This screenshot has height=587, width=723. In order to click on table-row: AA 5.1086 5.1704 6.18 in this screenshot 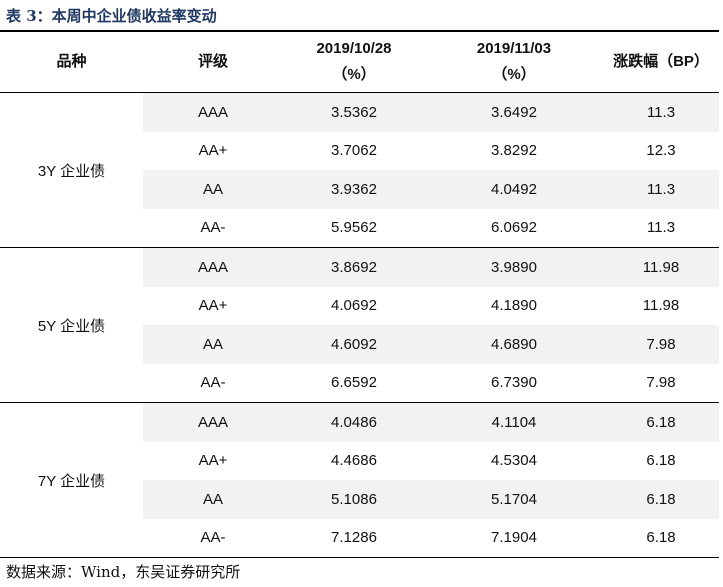, I will do `click(431, 499)`.